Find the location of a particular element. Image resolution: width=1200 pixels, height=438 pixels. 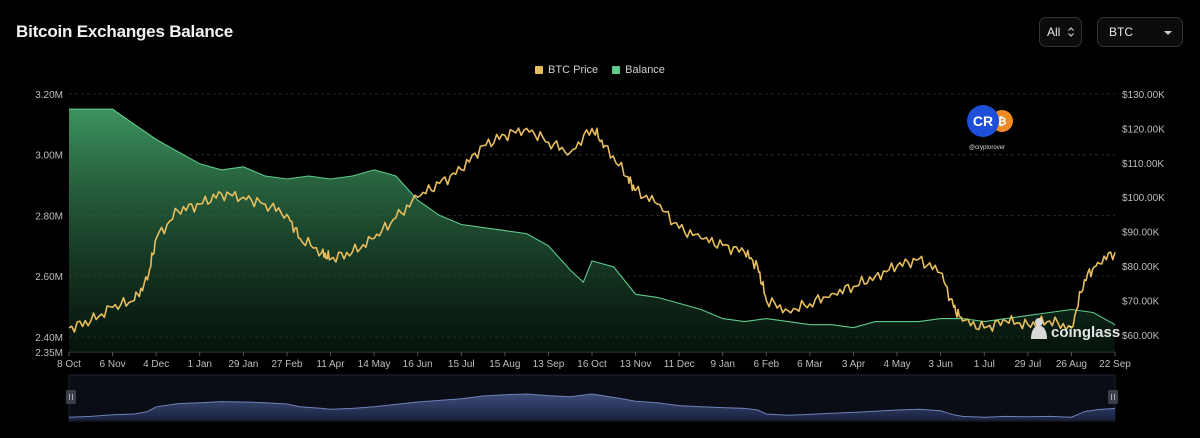

navigator-area is located at coordinates (592, 407).